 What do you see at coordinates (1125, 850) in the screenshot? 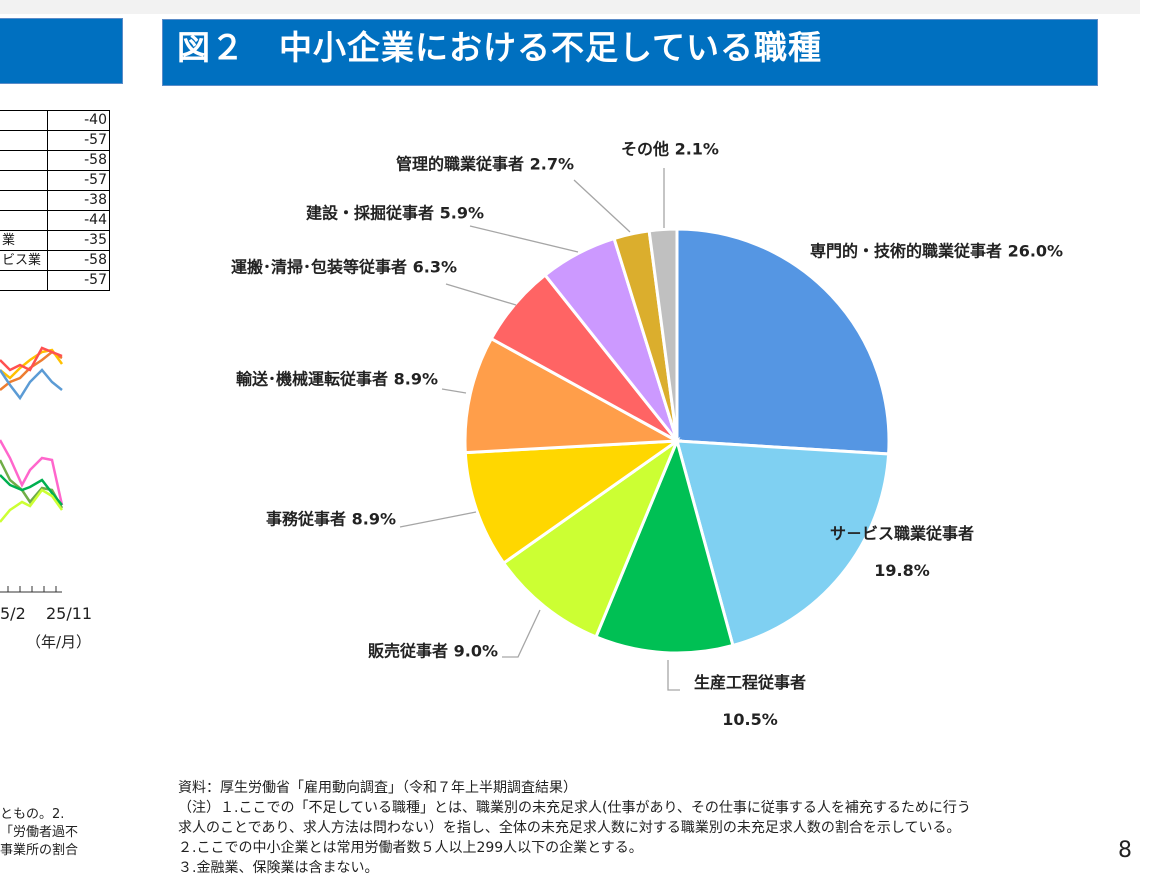
I see `page-number: 8` at bounding box center [1125, 850].